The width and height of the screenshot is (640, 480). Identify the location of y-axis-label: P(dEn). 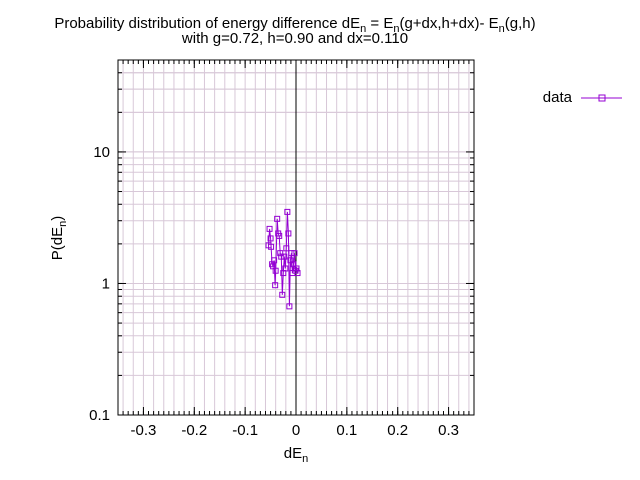
(59, 238).